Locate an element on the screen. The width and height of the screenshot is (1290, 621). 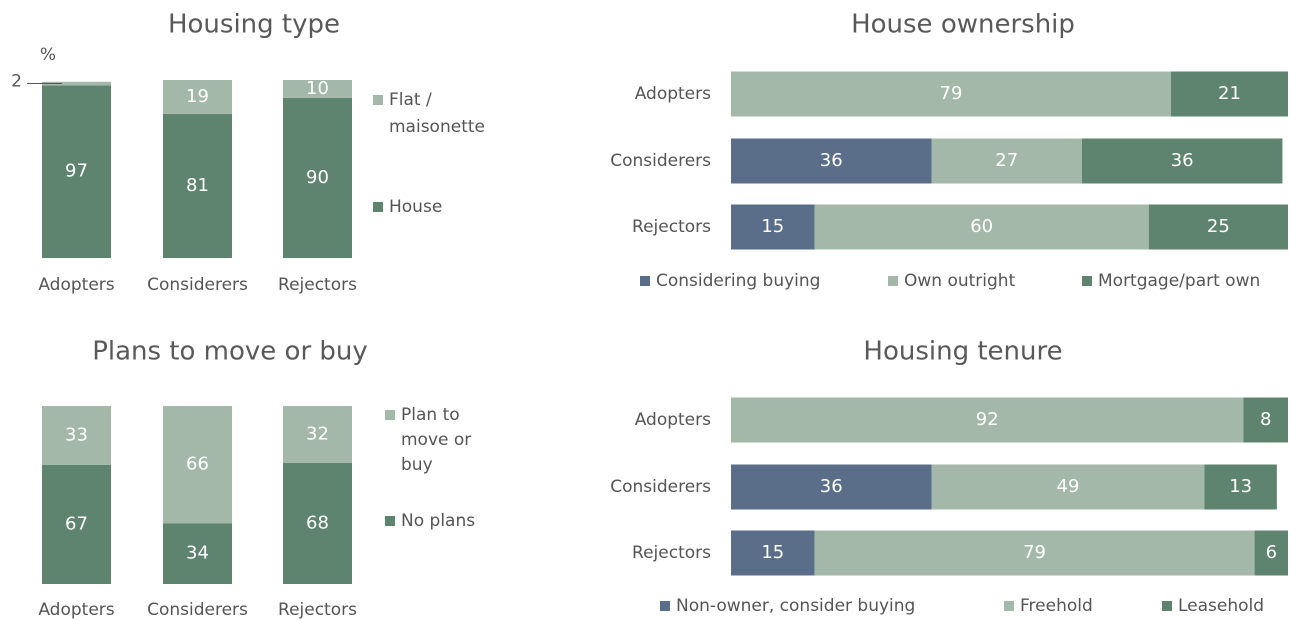
value-label: 90 is located at coordinates (317, 177).